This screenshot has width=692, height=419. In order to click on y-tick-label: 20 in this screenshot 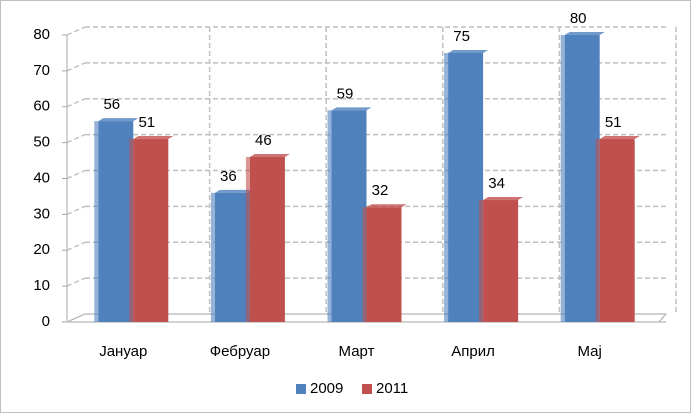, I will do `click(41, 249)`.